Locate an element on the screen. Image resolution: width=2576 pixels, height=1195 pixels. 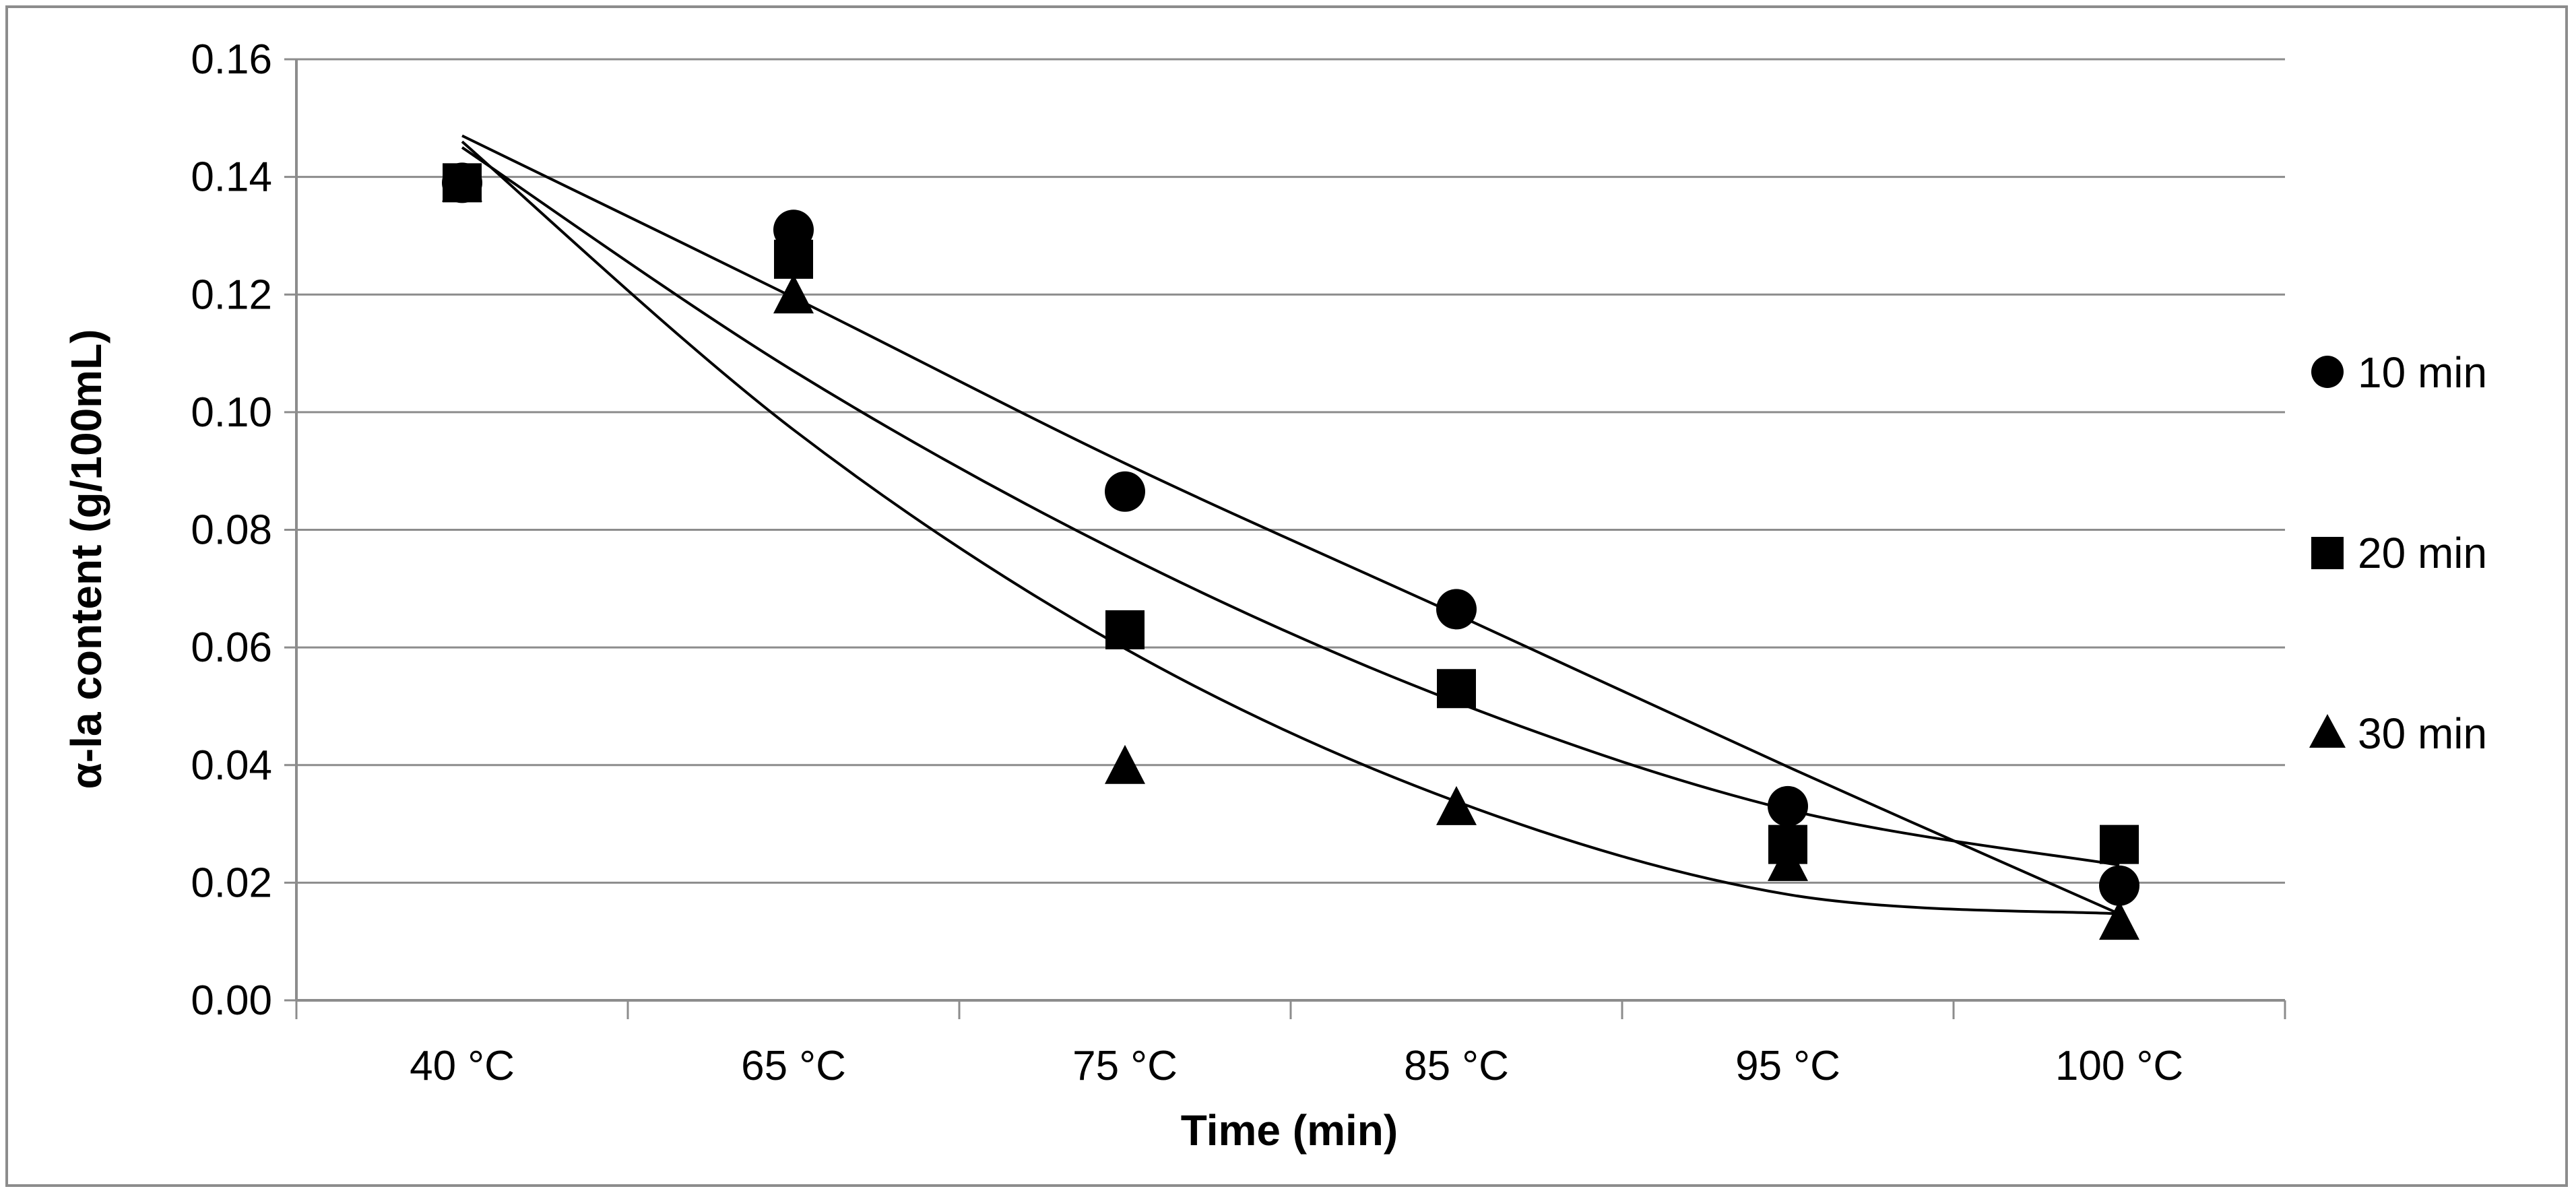
x-tick-label: 85 °C is located at coordinates (1456, 1066).